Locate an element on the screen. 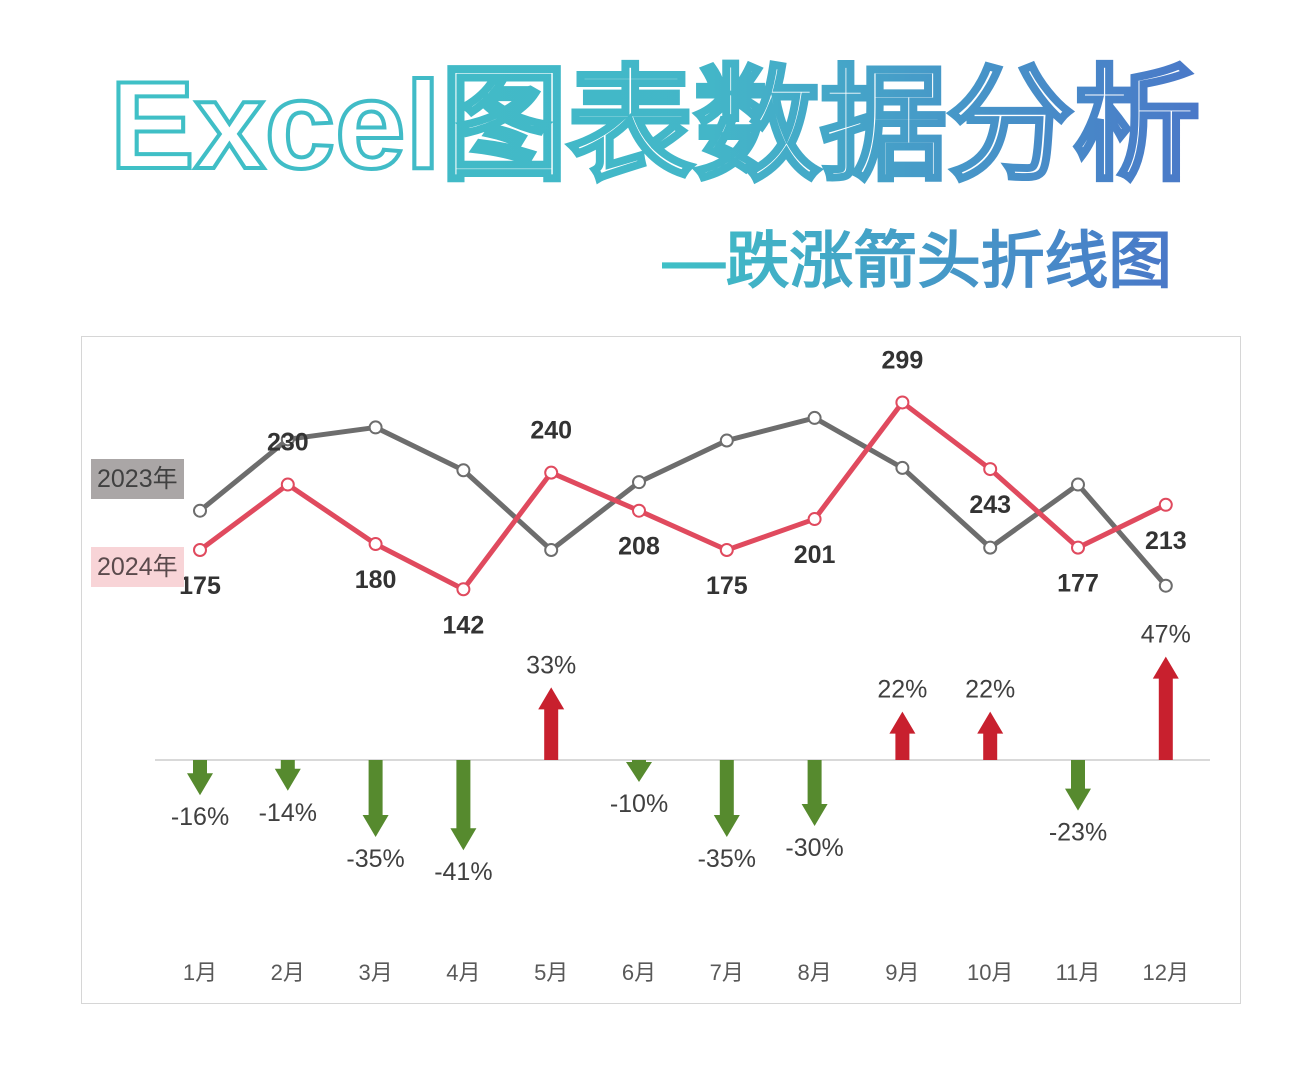 The width and height of the screenshot is (1313, 1076). value-label-5: 240 is located at coordinates (551, 431).